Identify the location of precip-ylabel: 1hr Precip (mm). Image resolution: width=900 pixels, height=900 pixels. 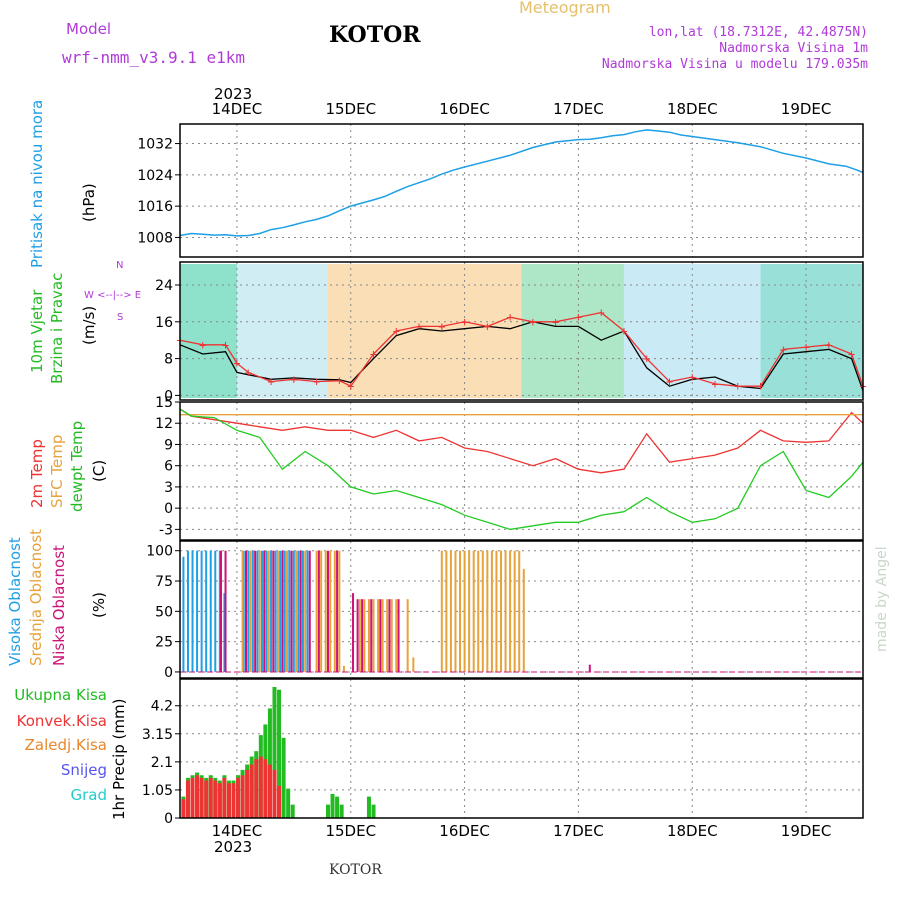
(119, 759).